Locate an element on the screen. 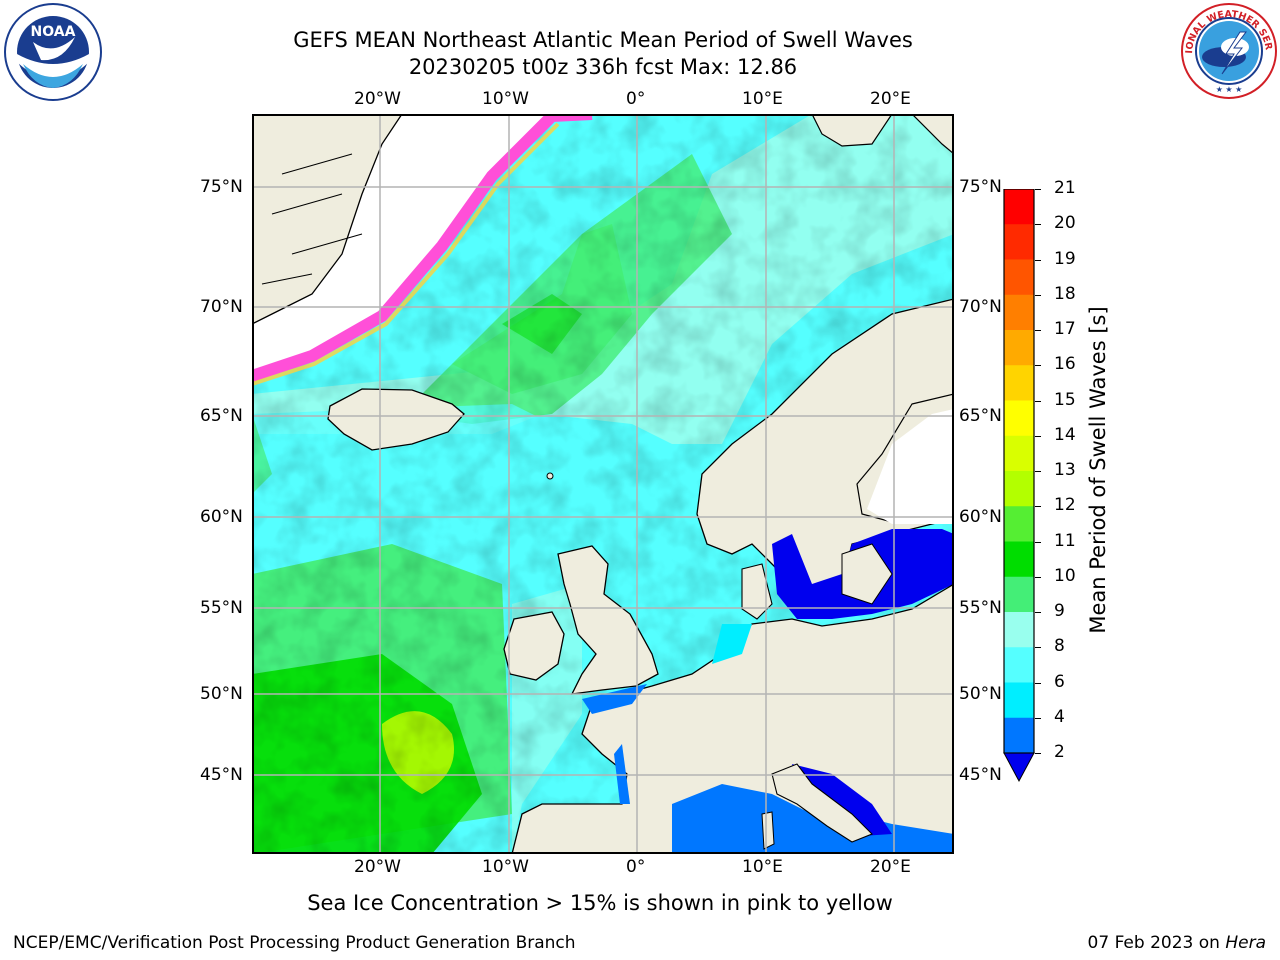 The width and height of the screenshot is (1280, 960). colorbar-tick-label: 15 is located at coordinates (1065, 399).